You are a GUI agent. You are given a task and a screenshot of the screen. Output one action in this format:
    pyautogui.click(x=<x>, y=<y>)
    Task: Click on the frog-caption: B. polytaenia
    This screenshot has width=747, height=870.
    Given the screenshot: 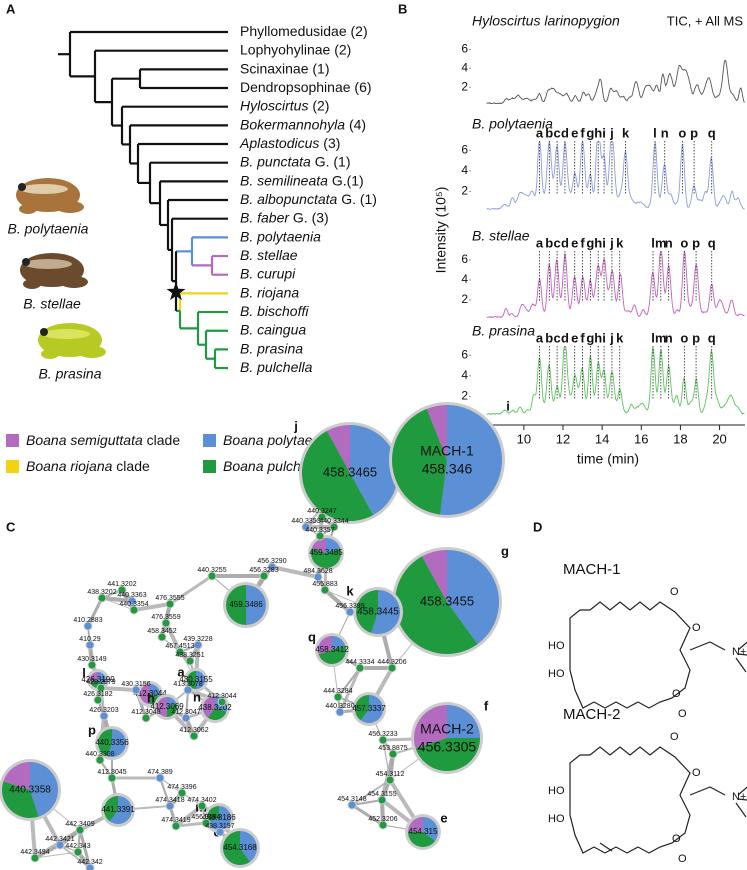 What is the action you would take?
    pyautogui.click(x=48, y=229)
    